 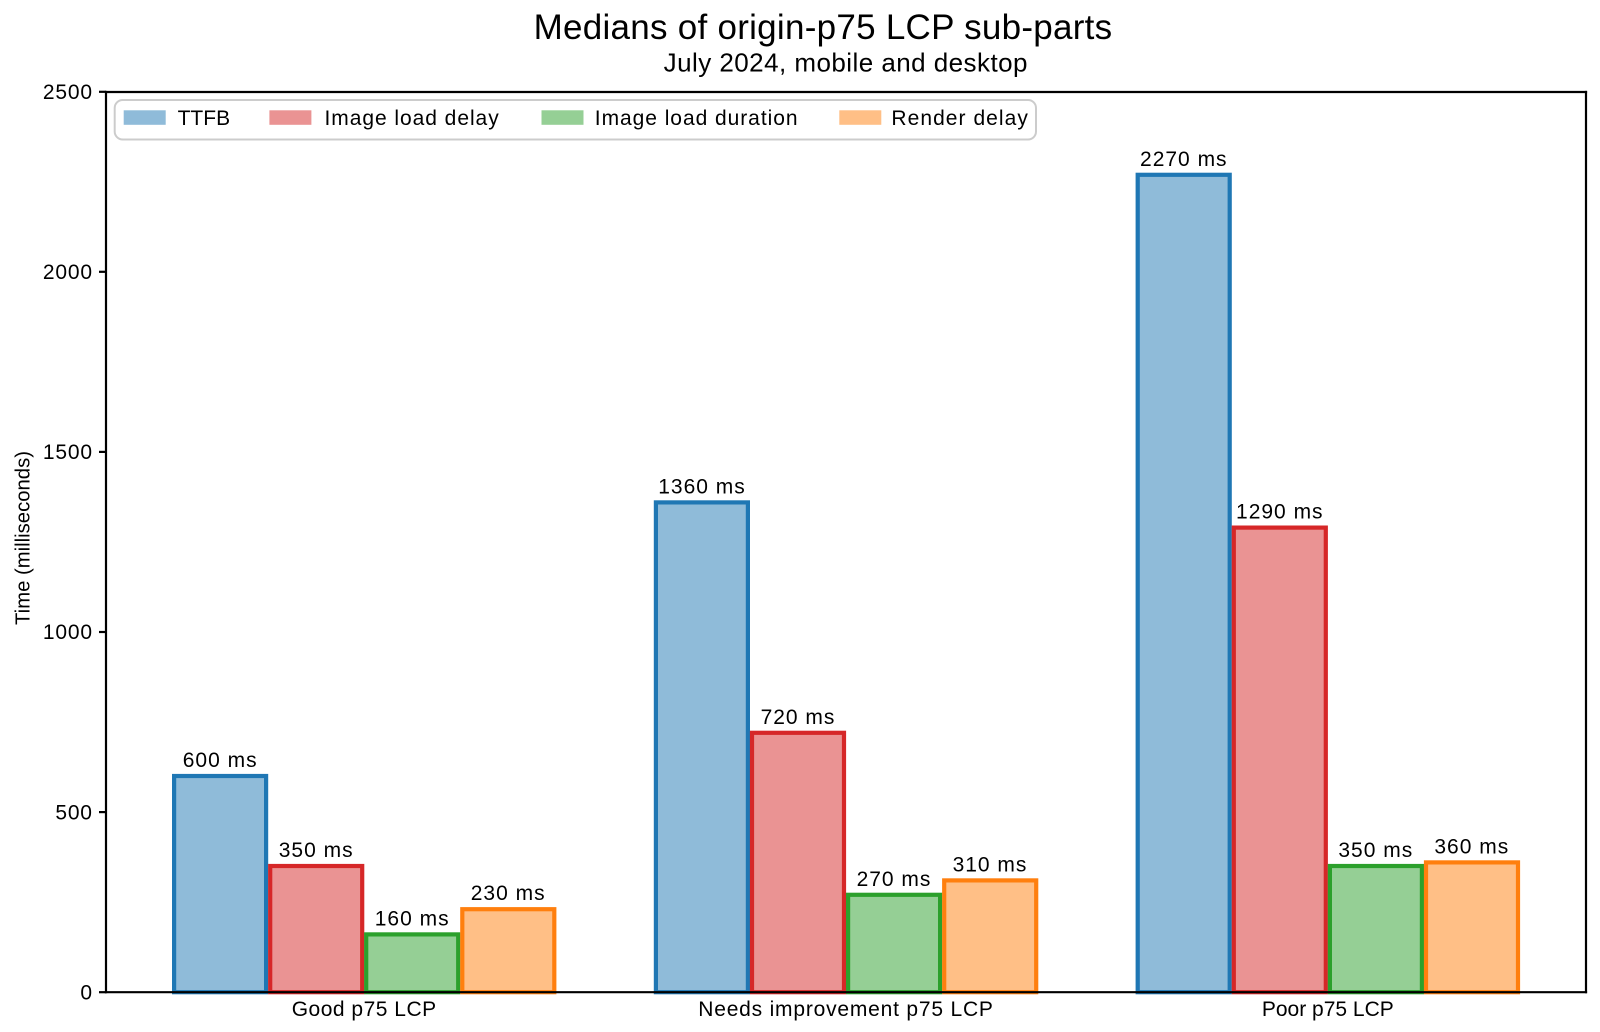 What do you see at coordinates (845, 1009) in the screenshot?
I see `svg-text: Needs improvement p75 LCP` at bounding box center [845, 1009].